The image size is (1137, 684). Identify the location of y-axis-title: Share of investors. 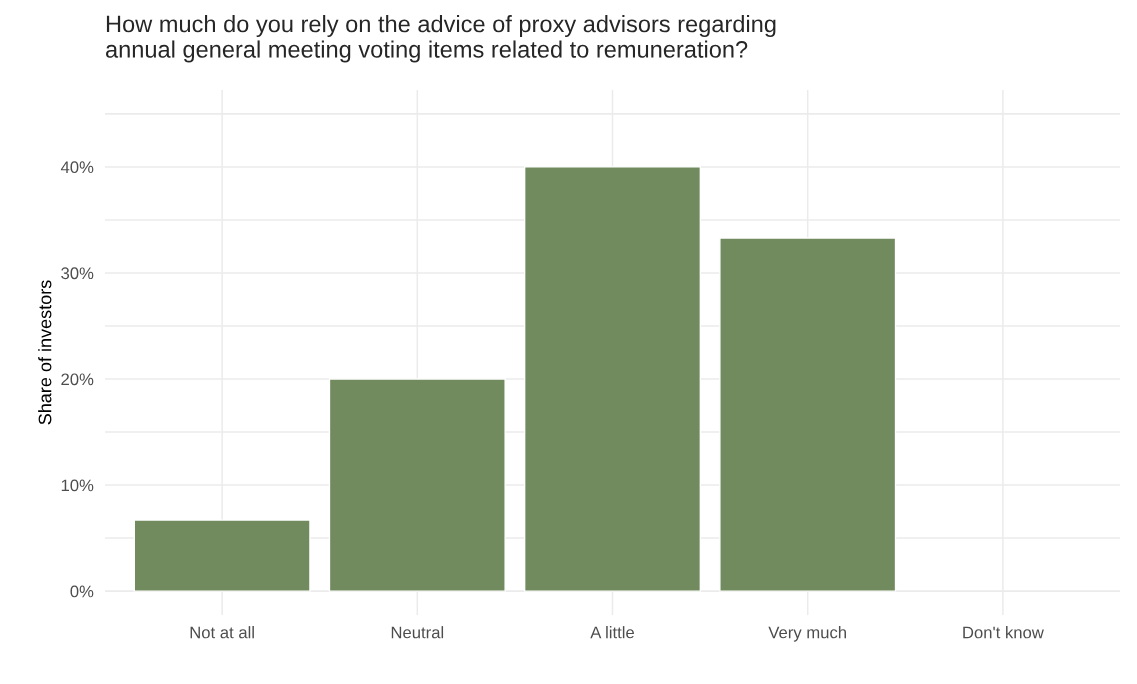
(45, 352).